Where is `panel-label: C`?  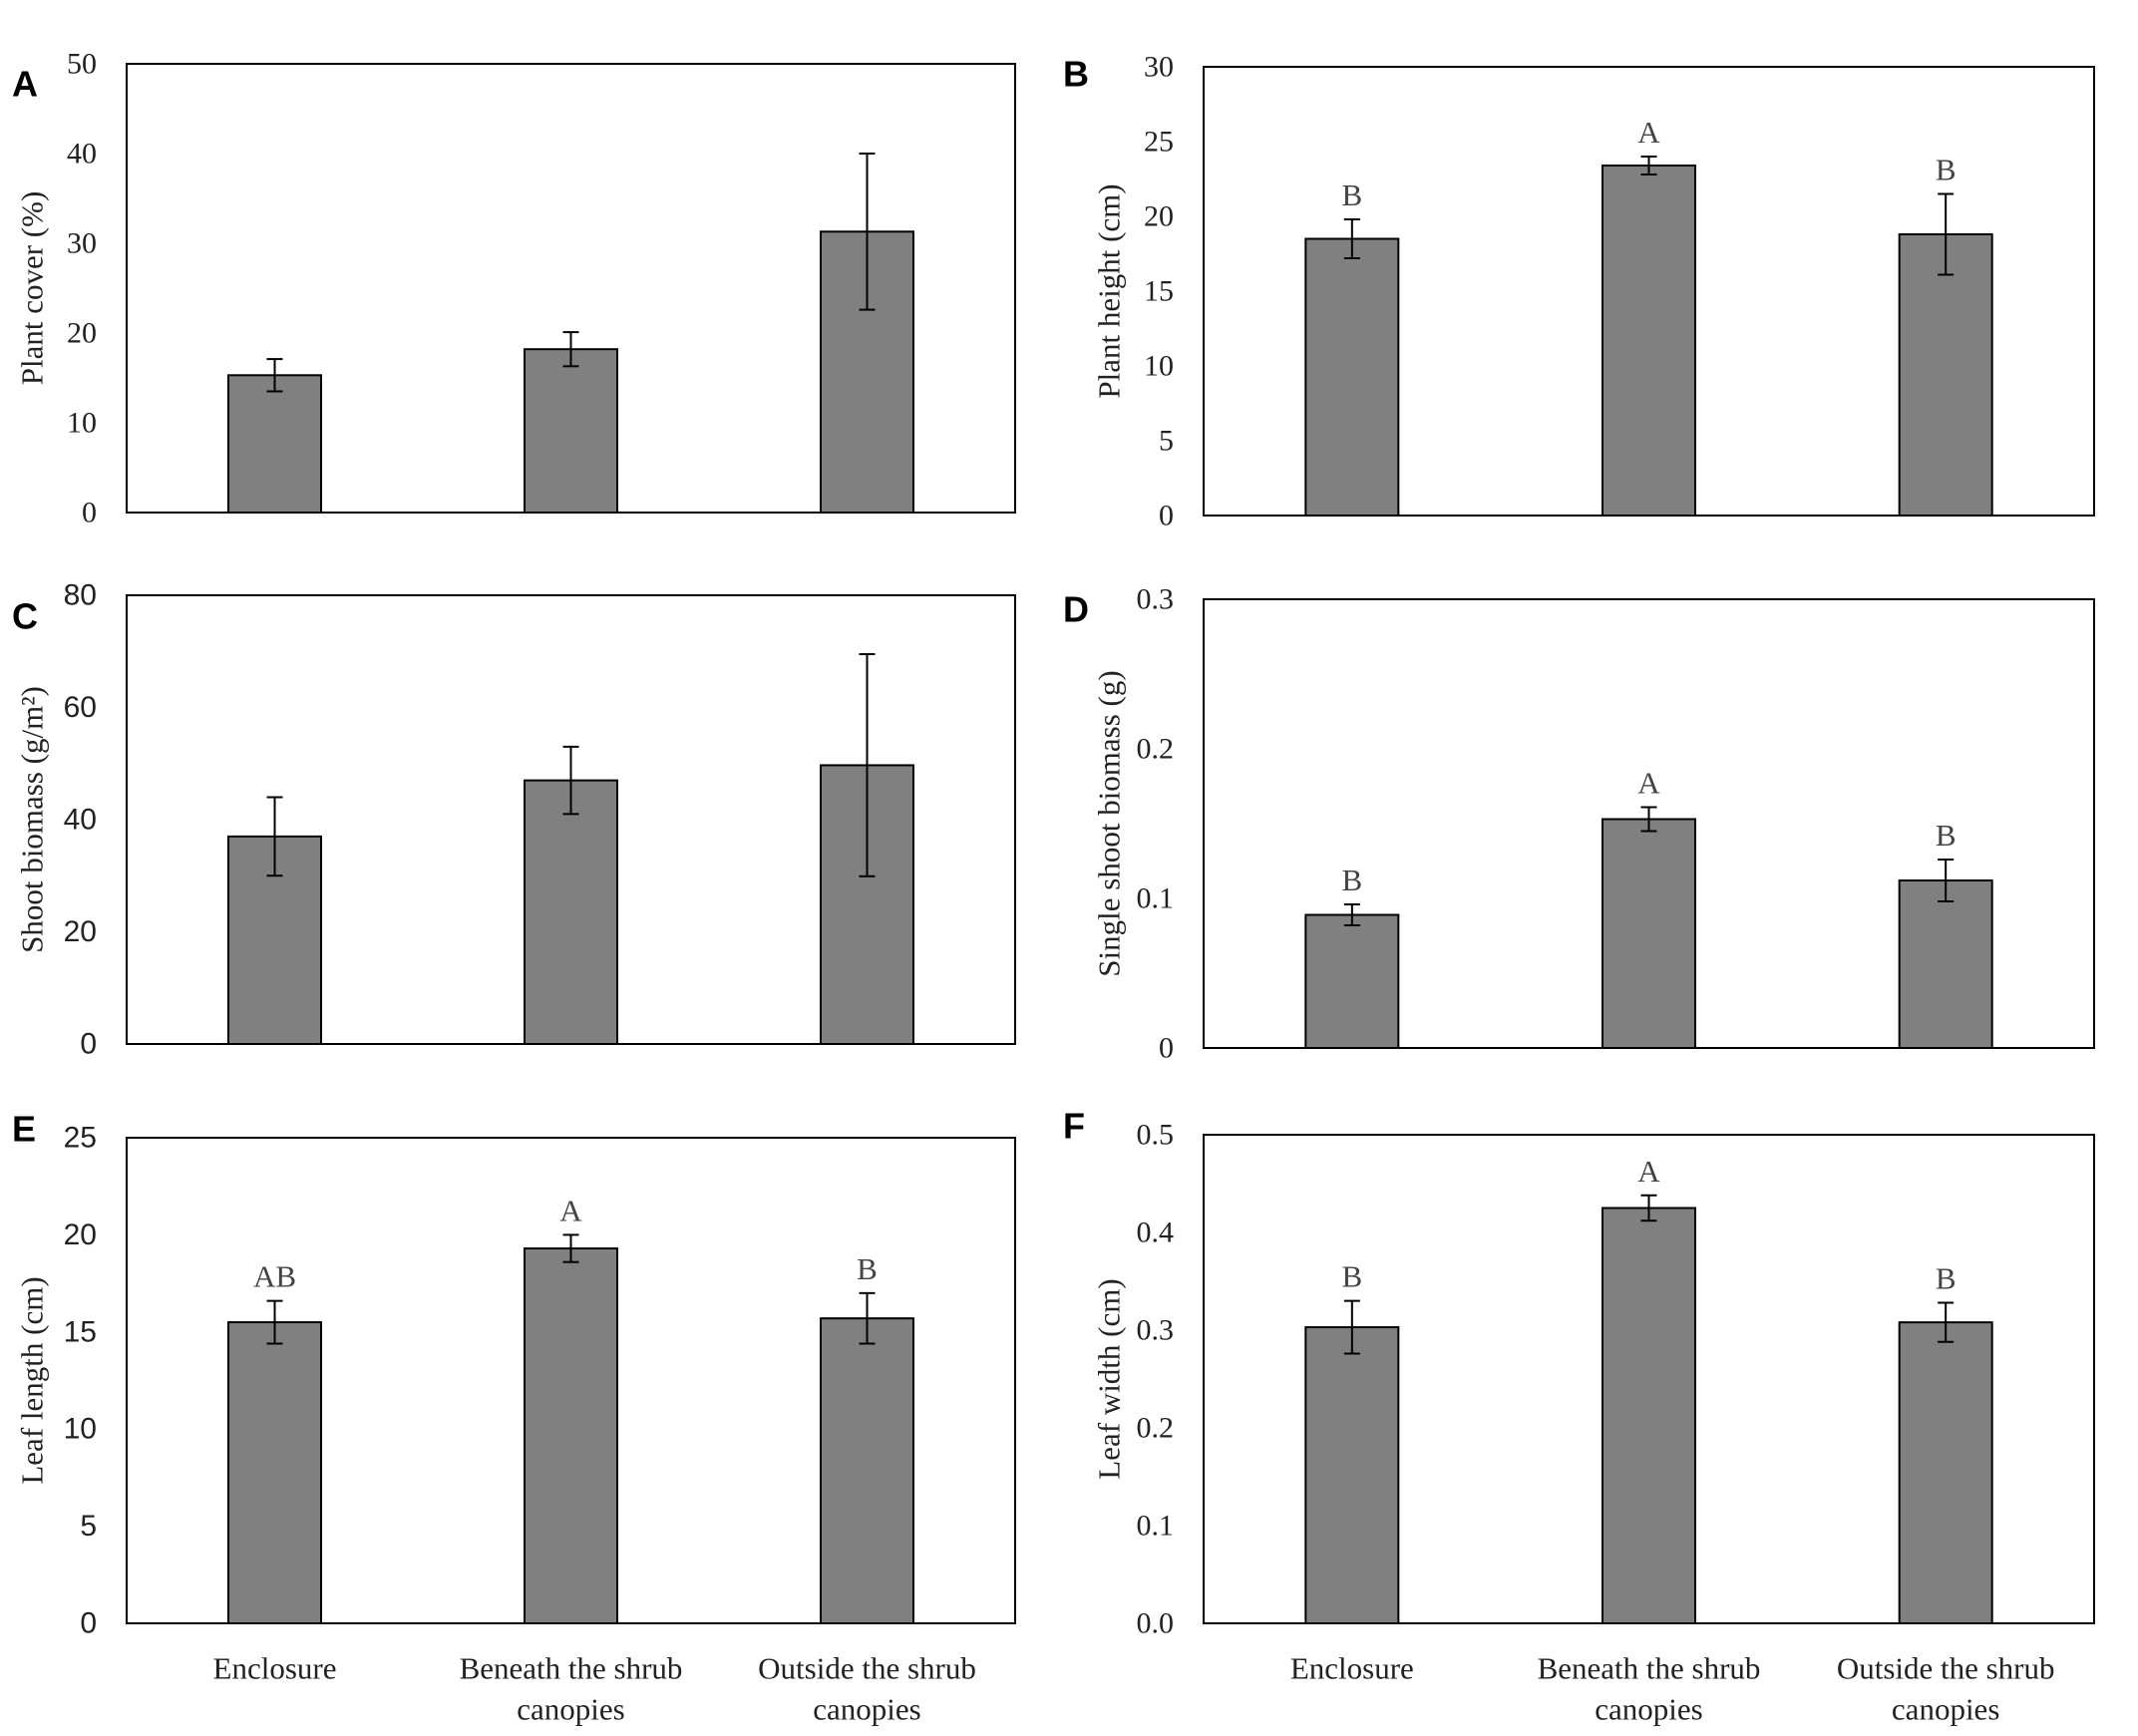 panel-label: C is located at coordinates (25, 615).